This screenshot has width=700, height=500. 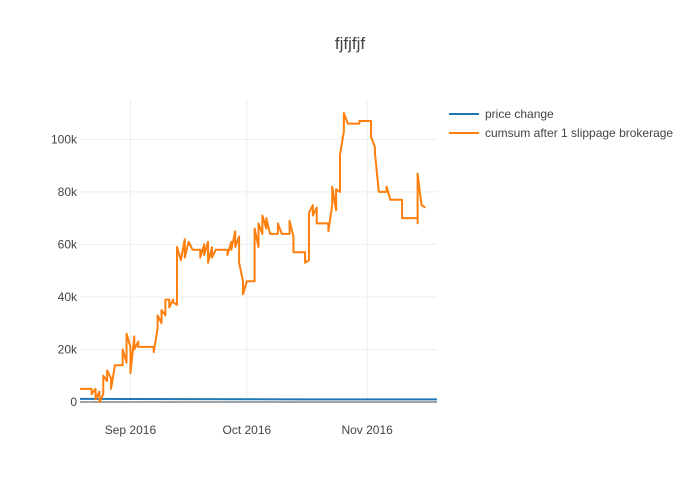 I want to click on legend-item: cumsum after 1 slippage brokerage, so click(x=561, y=133).